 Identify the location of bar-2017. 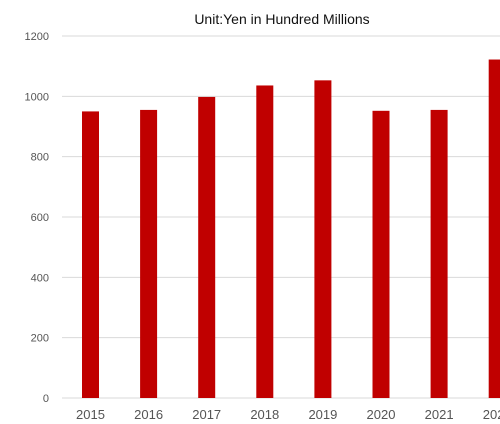
(207, 247).